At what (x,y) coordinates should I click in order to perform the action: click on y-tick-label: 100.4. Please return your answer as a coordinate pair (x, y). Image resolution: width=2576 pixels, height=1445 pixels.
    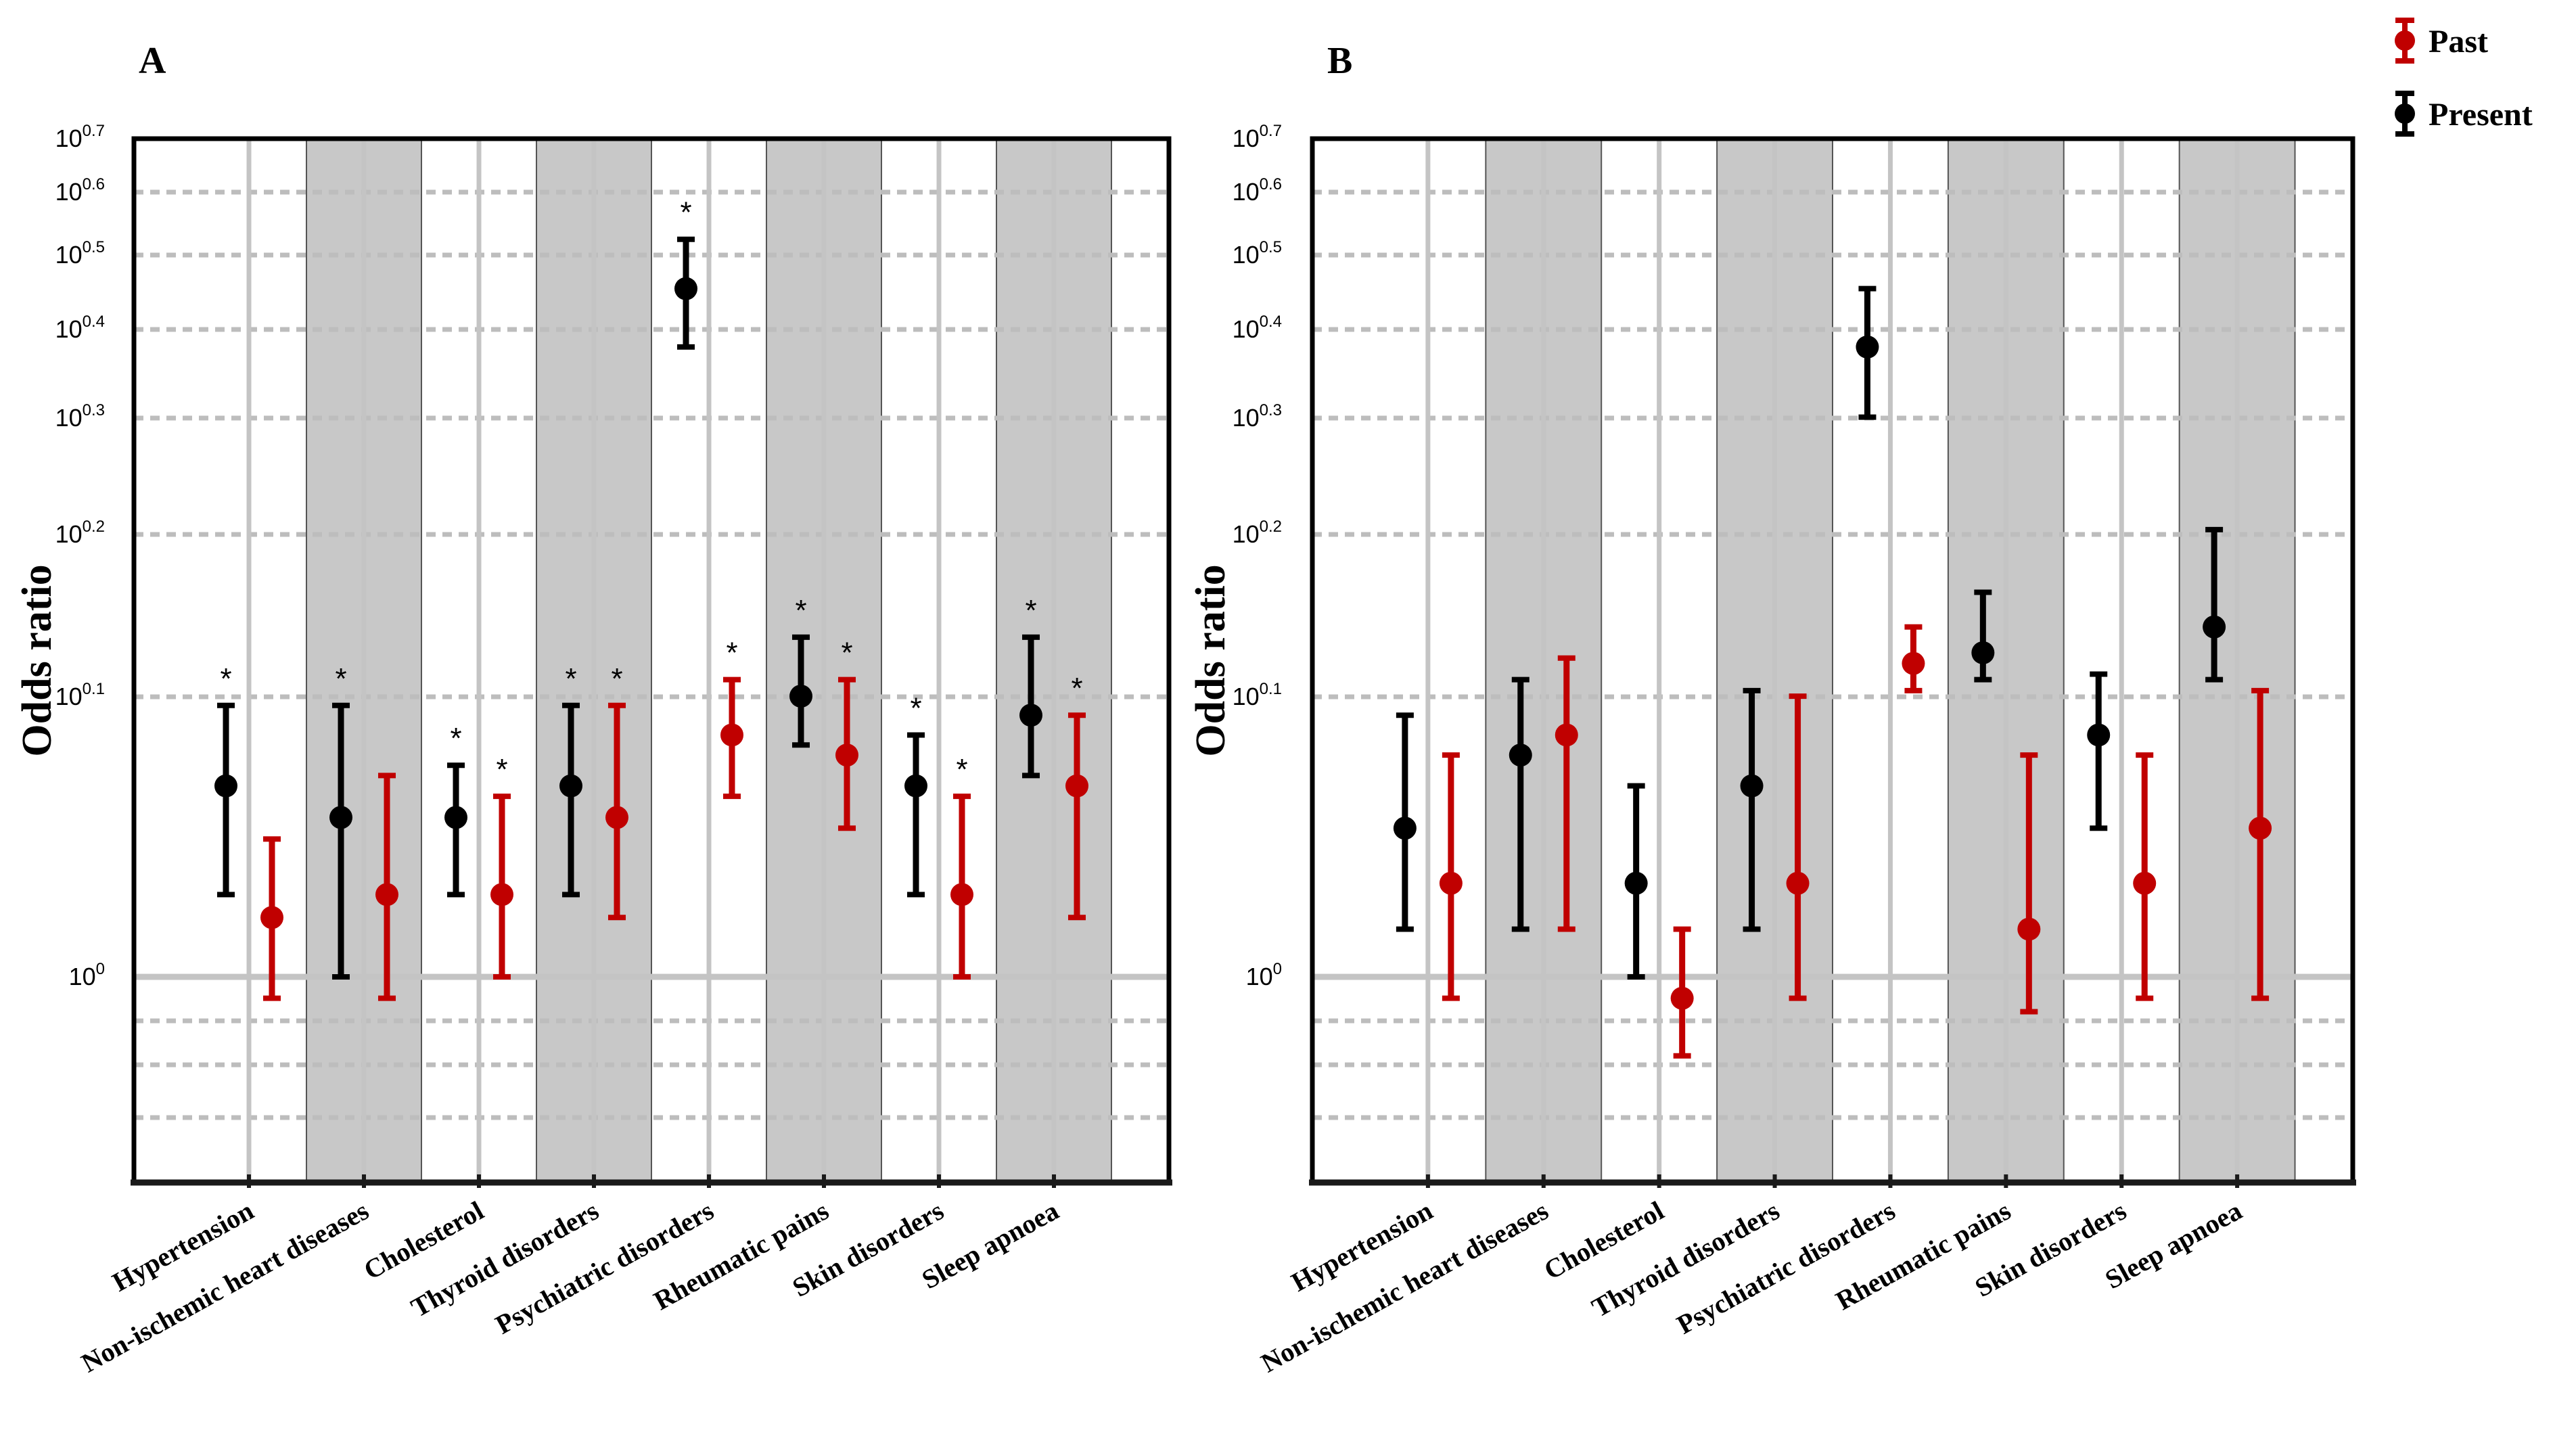
    Looking at the image, I should click on (80, 328).